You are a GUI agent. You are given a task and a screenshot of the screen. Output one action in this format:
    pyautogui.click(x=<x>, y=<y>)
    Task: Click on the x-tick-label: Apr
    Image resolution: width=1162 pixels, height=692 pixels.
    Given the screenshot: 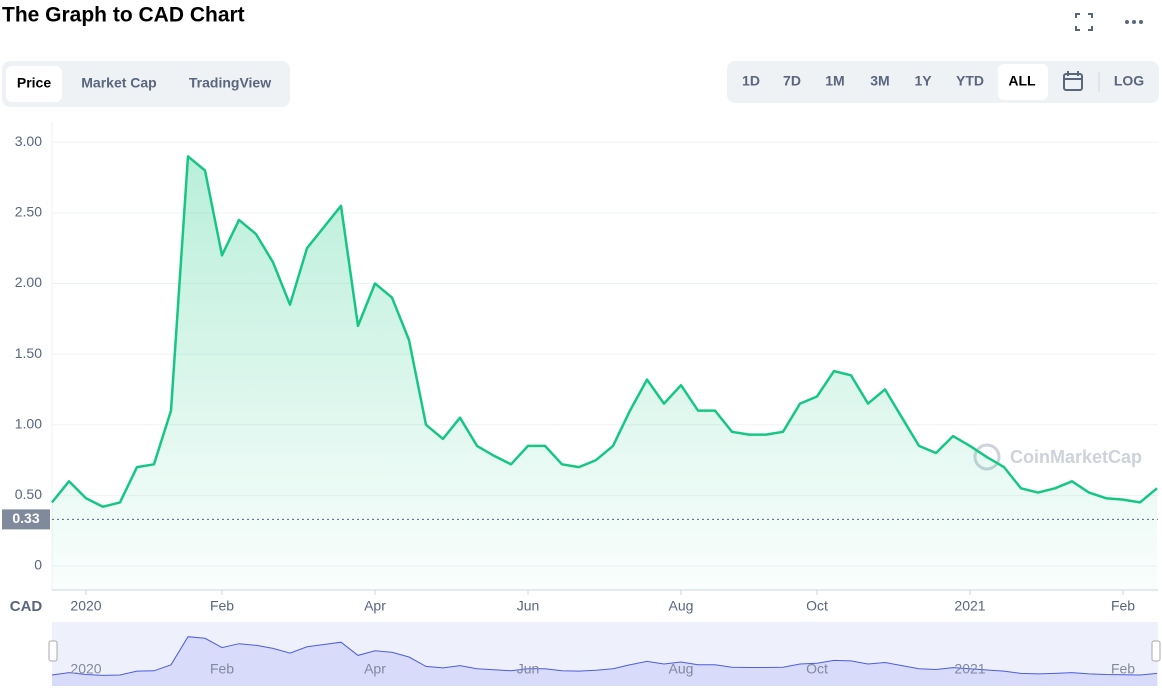 What is the action you would take?
    pyautogui.click(x=375, y=606)
    